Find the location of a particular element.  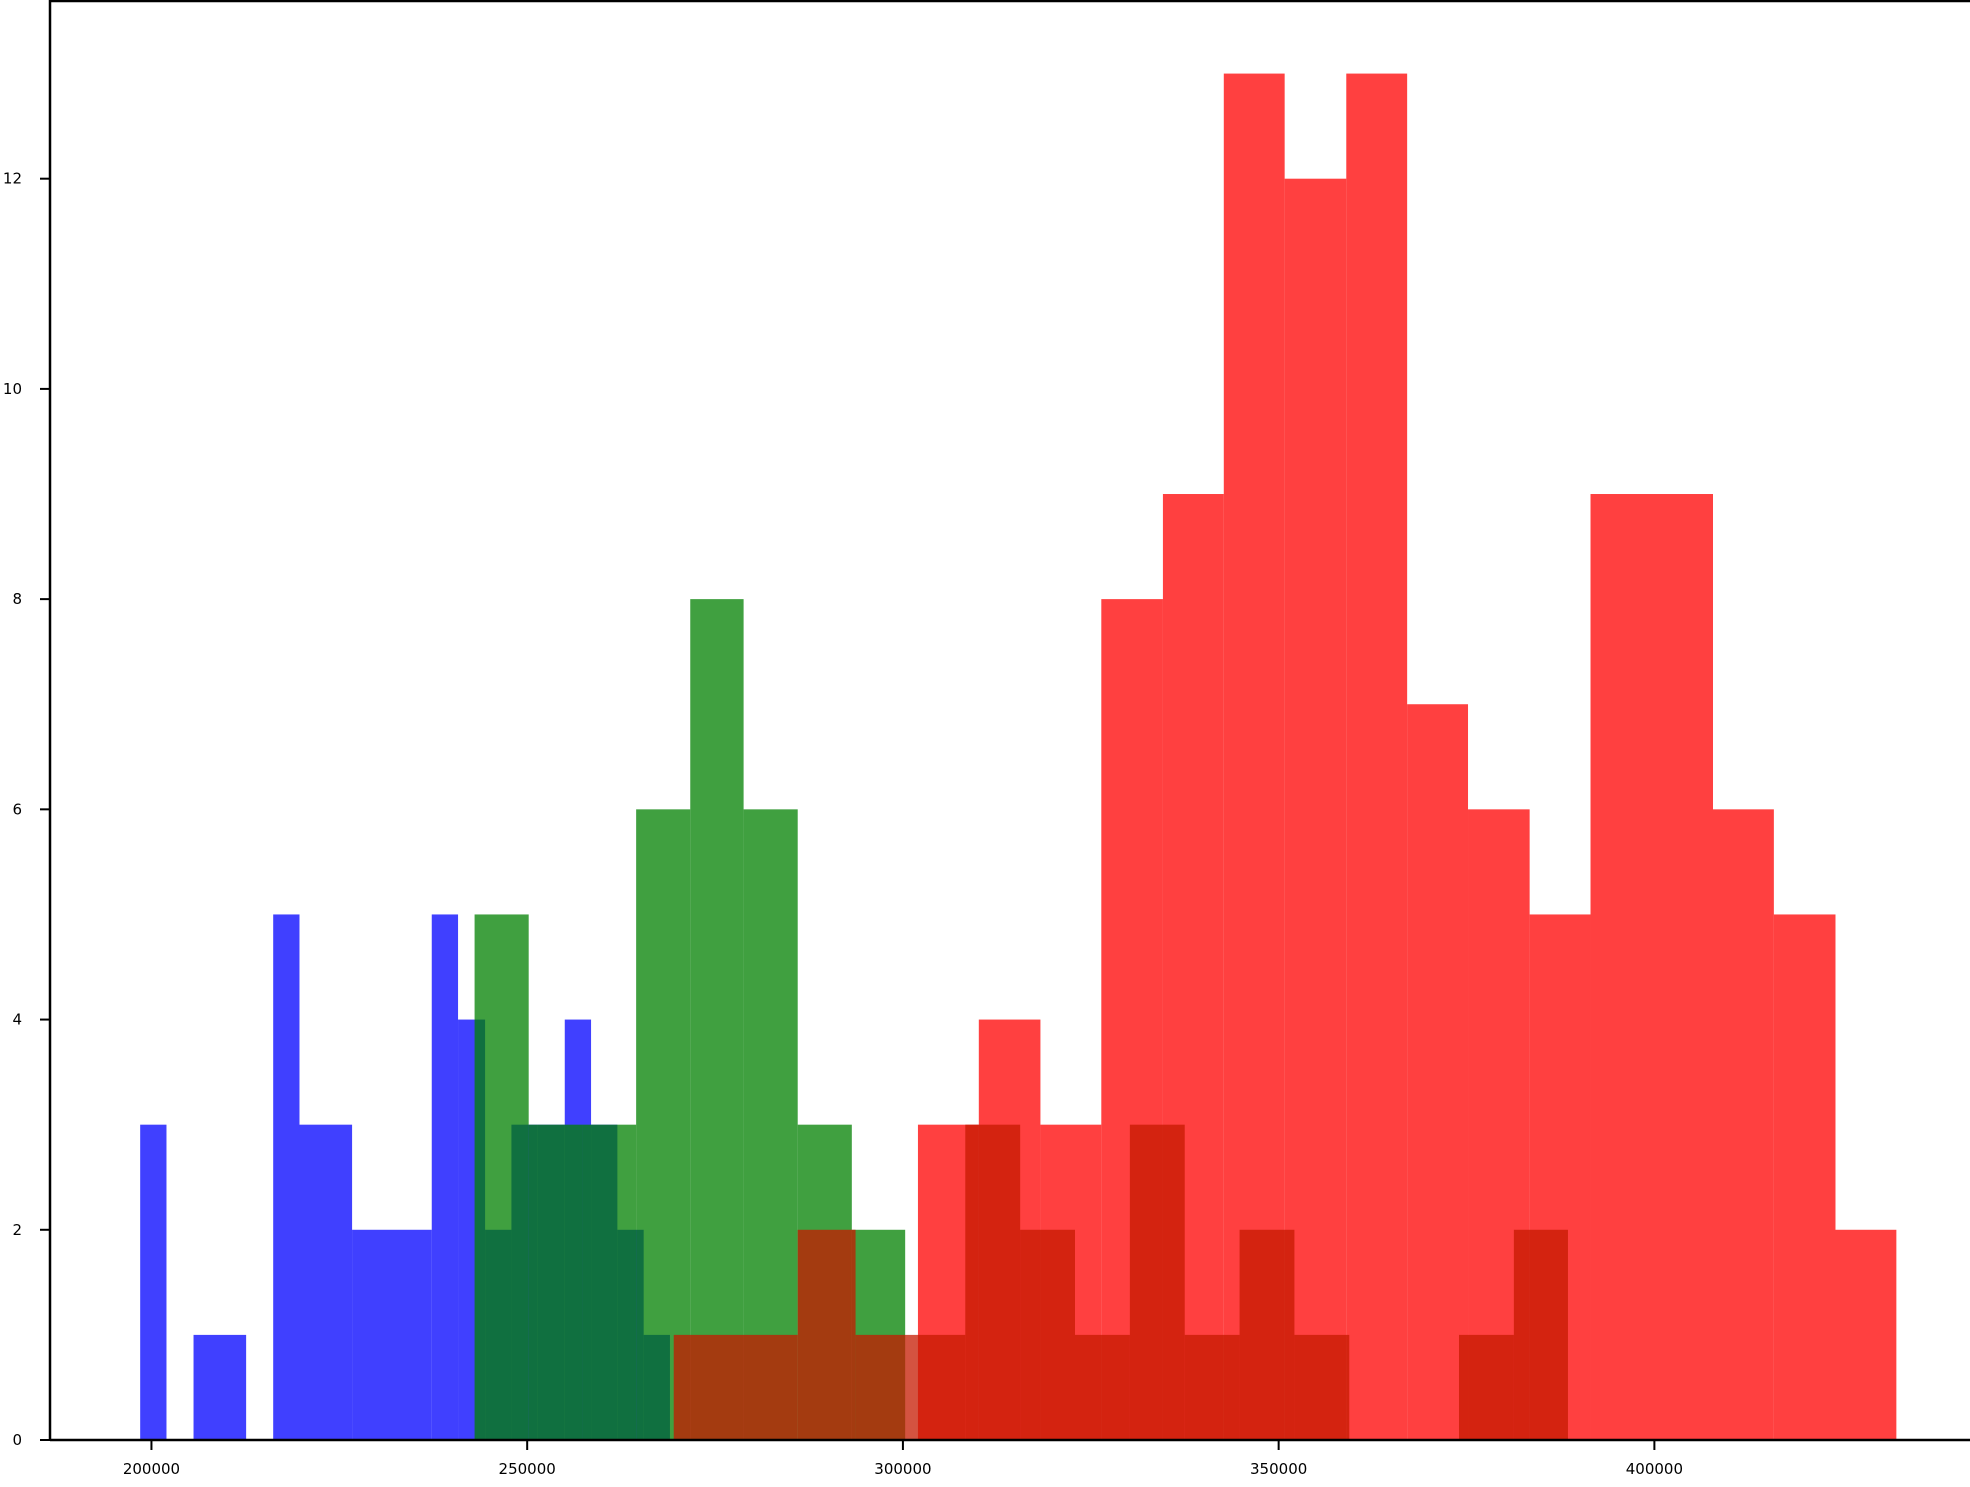

x-tick-label: 200000 is located at coordinates (151, 1469).